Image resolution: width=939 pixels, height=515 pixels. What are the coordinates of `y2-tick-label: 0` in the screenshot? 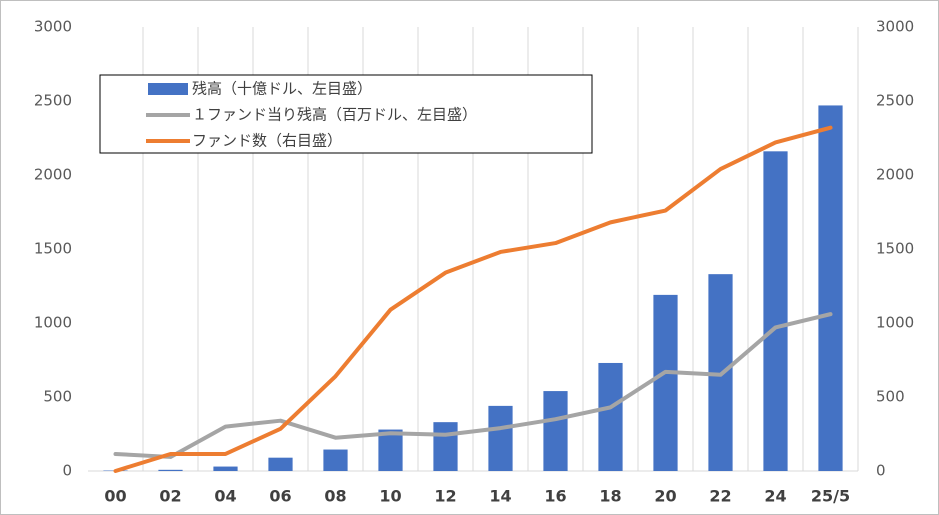 It's located at (881, 471).